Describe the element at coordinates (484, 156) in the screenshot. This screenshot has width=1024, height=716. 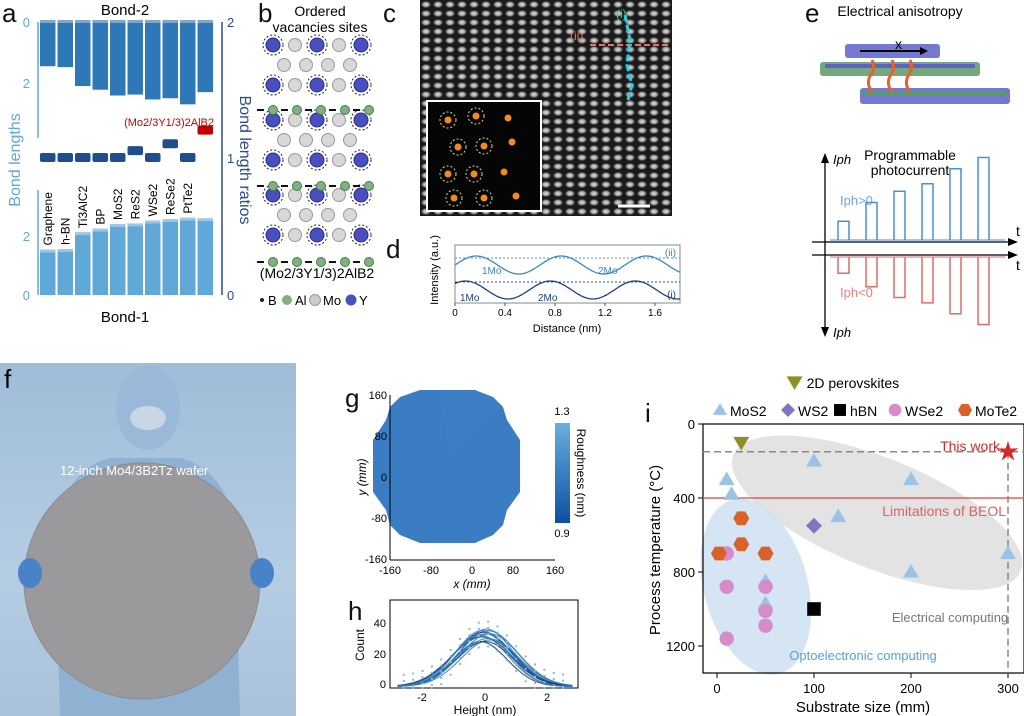
I see `fft-inset` at that location.